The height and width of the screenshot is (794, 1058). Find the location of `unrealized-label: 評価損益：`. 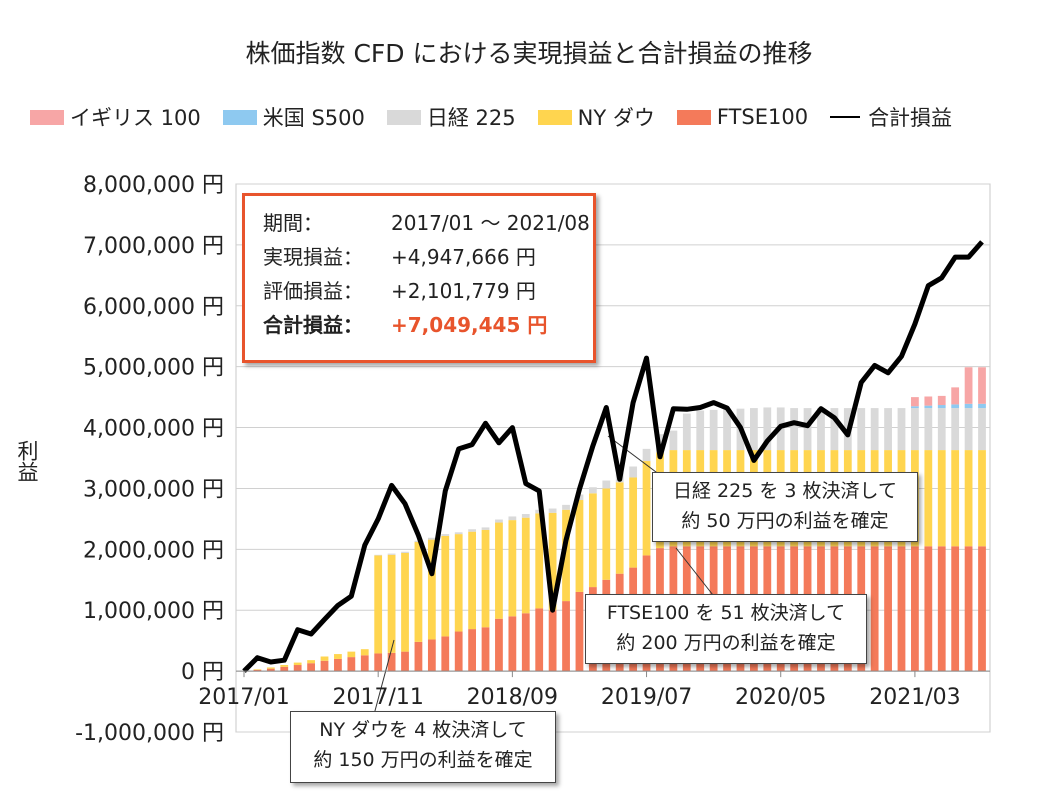

unrealized-label: 評価損益： is located at coordinates (313, 291).